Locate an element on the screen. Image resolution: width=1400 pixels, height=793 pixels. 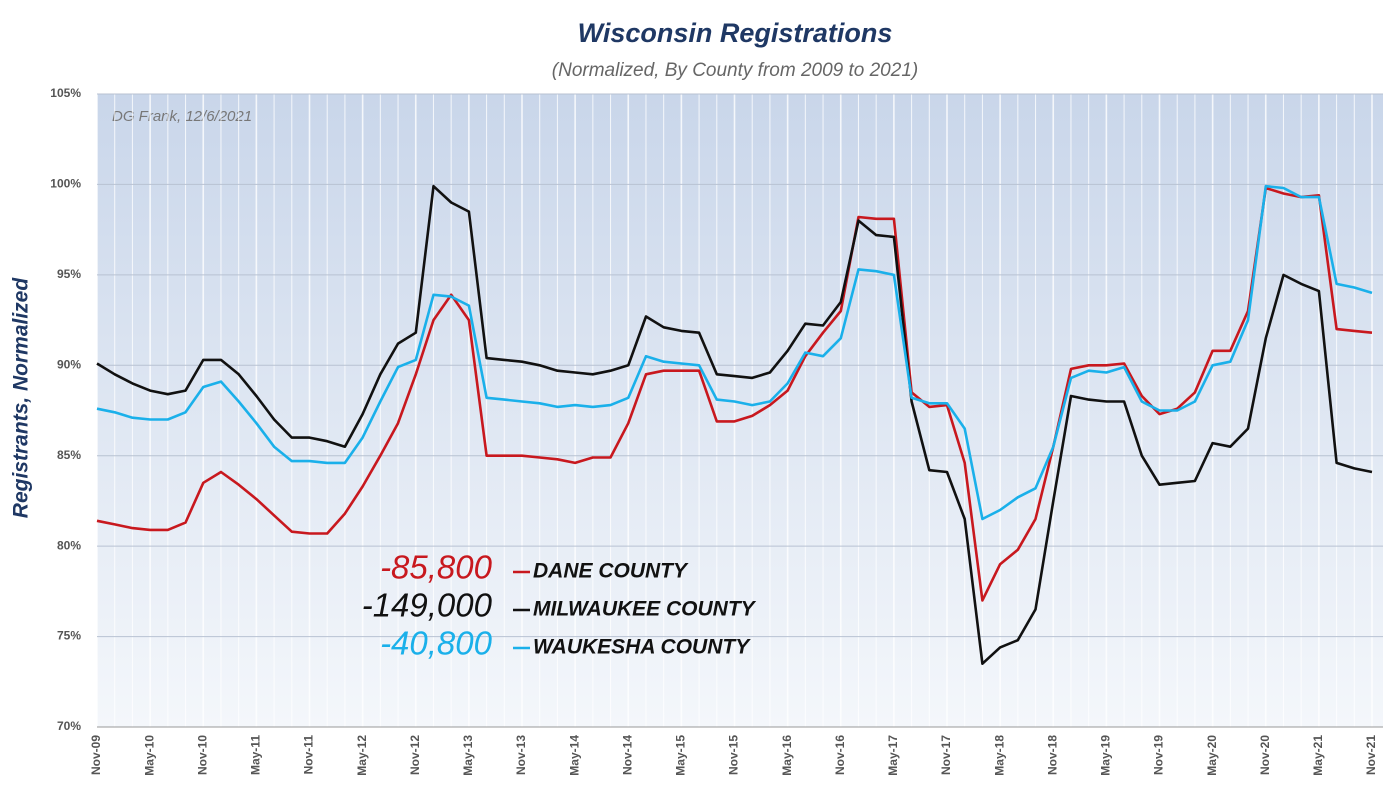
x-tick-label: May-14 is located at coordinates (574, 755).